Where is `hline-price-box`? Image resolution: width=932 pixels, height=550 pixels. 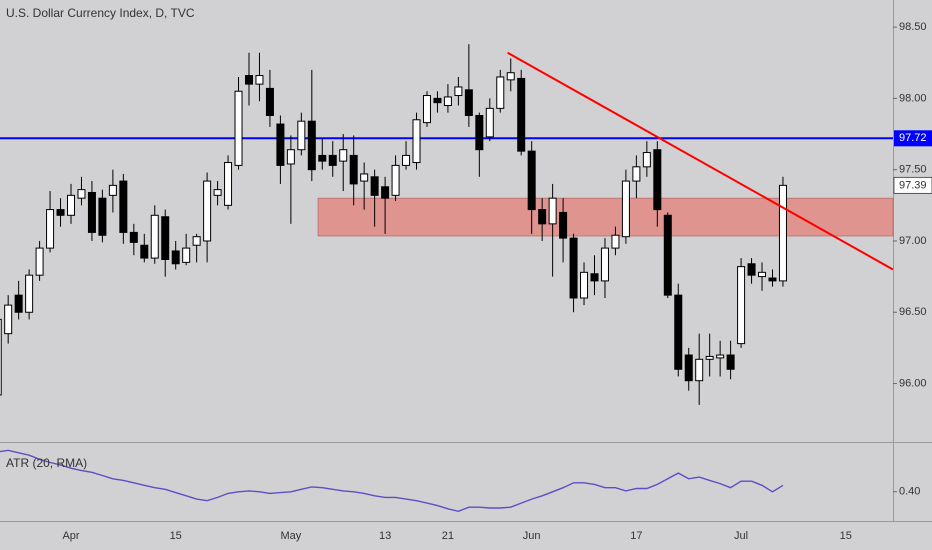 hline-price-box is located at coordinates (913, 138).